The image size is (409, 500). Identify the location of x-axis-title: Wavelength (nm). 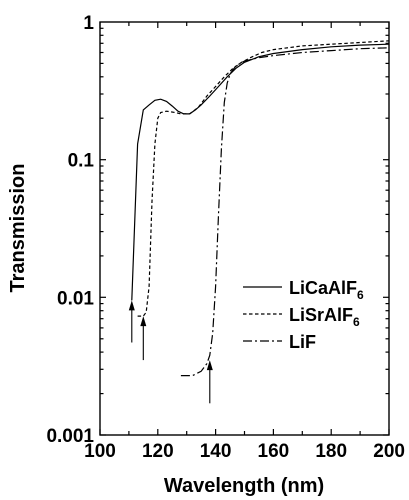
(244, 486).